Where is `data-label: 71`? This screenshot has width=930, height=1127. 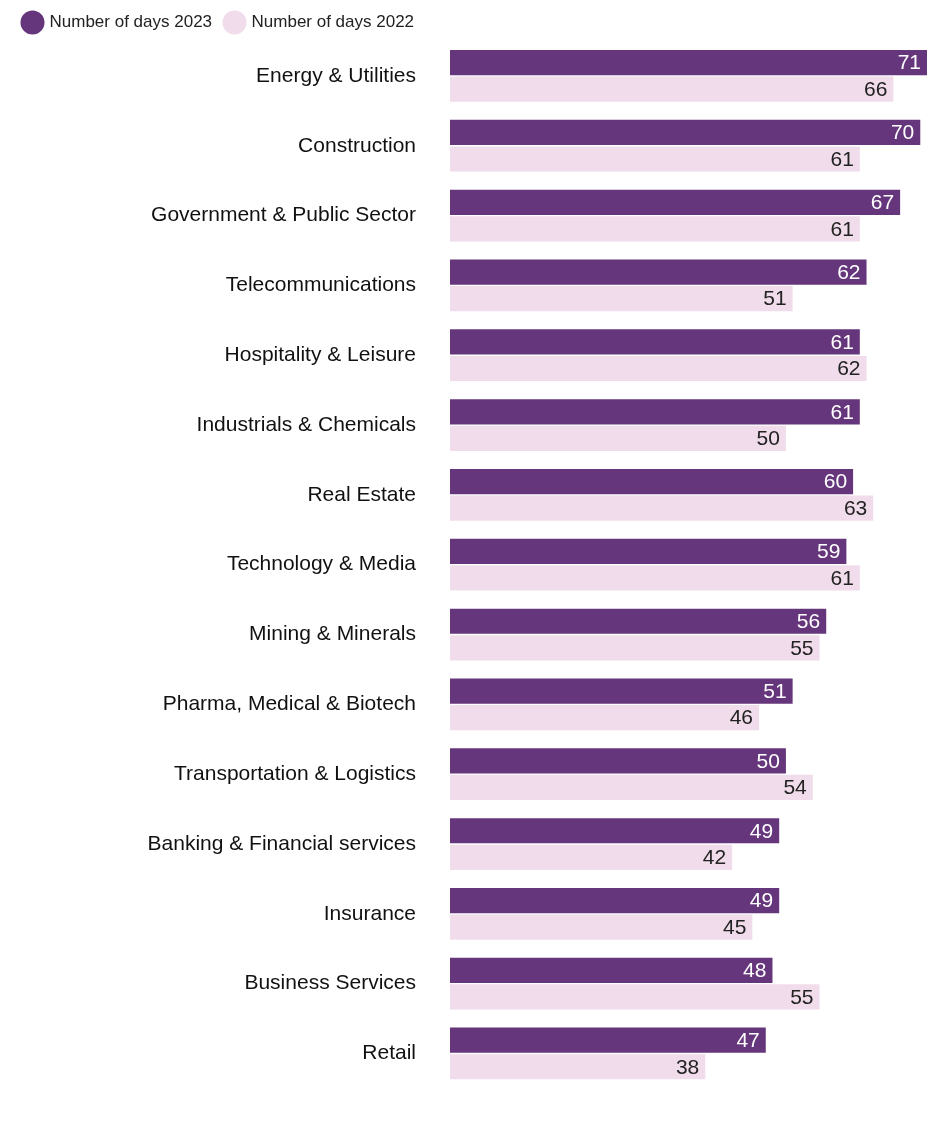 data-label: 71 is located at coordinates (909, 62).